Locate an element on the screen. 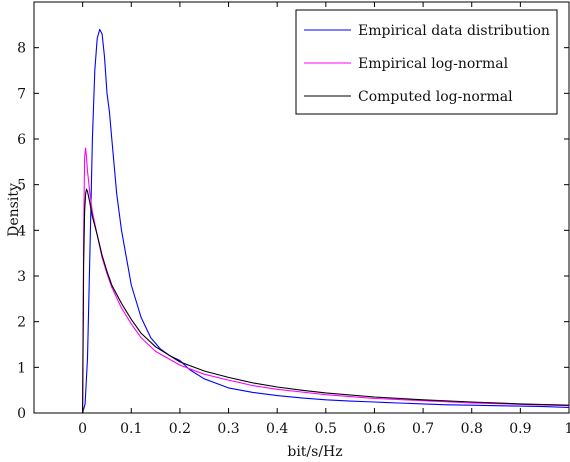 Image resolution: width=570 pixels, height=462 pixels. y-tick-label: 8 is located at coordinates (21, 49).